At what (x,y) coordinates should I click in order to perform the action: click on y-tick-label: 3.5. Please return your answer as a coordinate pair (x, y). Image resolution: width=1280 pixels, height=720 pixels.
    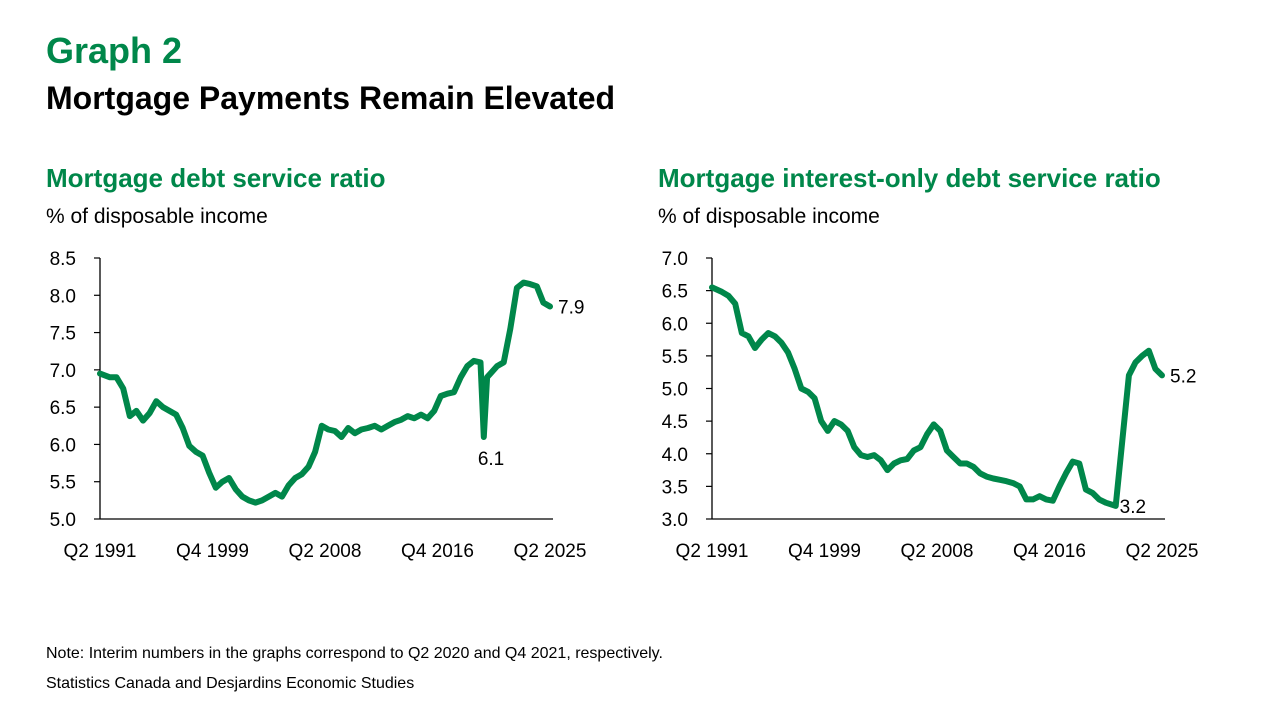
    Looking at the image, I should click on (675, 487).